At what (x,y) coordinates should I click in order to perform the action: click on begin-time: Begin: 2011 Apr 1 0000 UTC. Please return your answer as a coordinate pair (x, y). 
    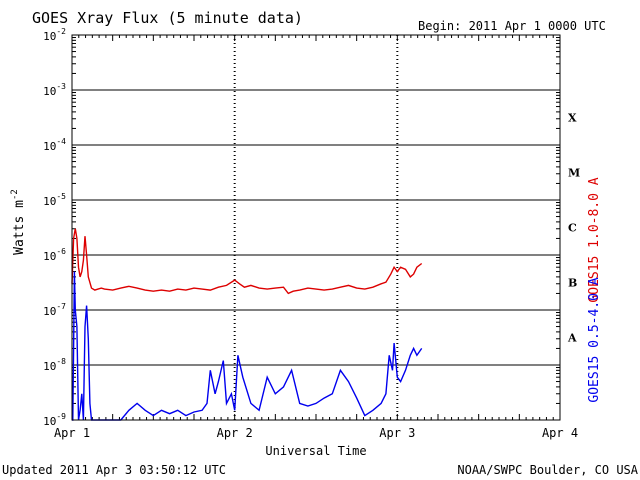
    Looking at the image, I should click on (512, 26).